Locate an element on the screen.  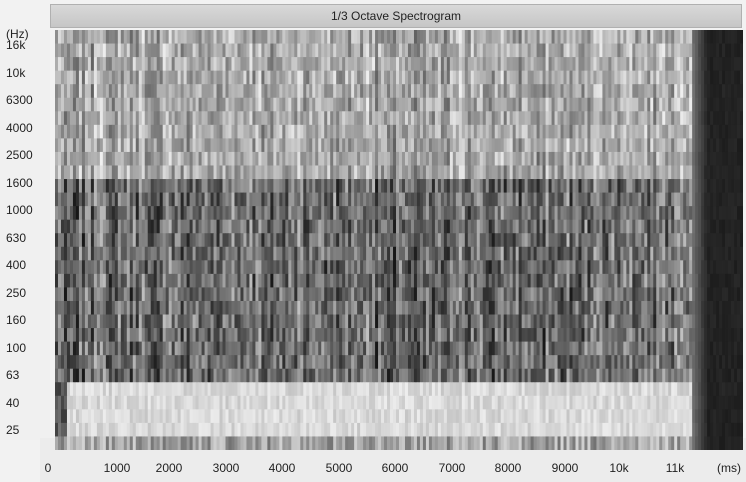
x-tick-label: 1000 is located at coordinates (117, 468).